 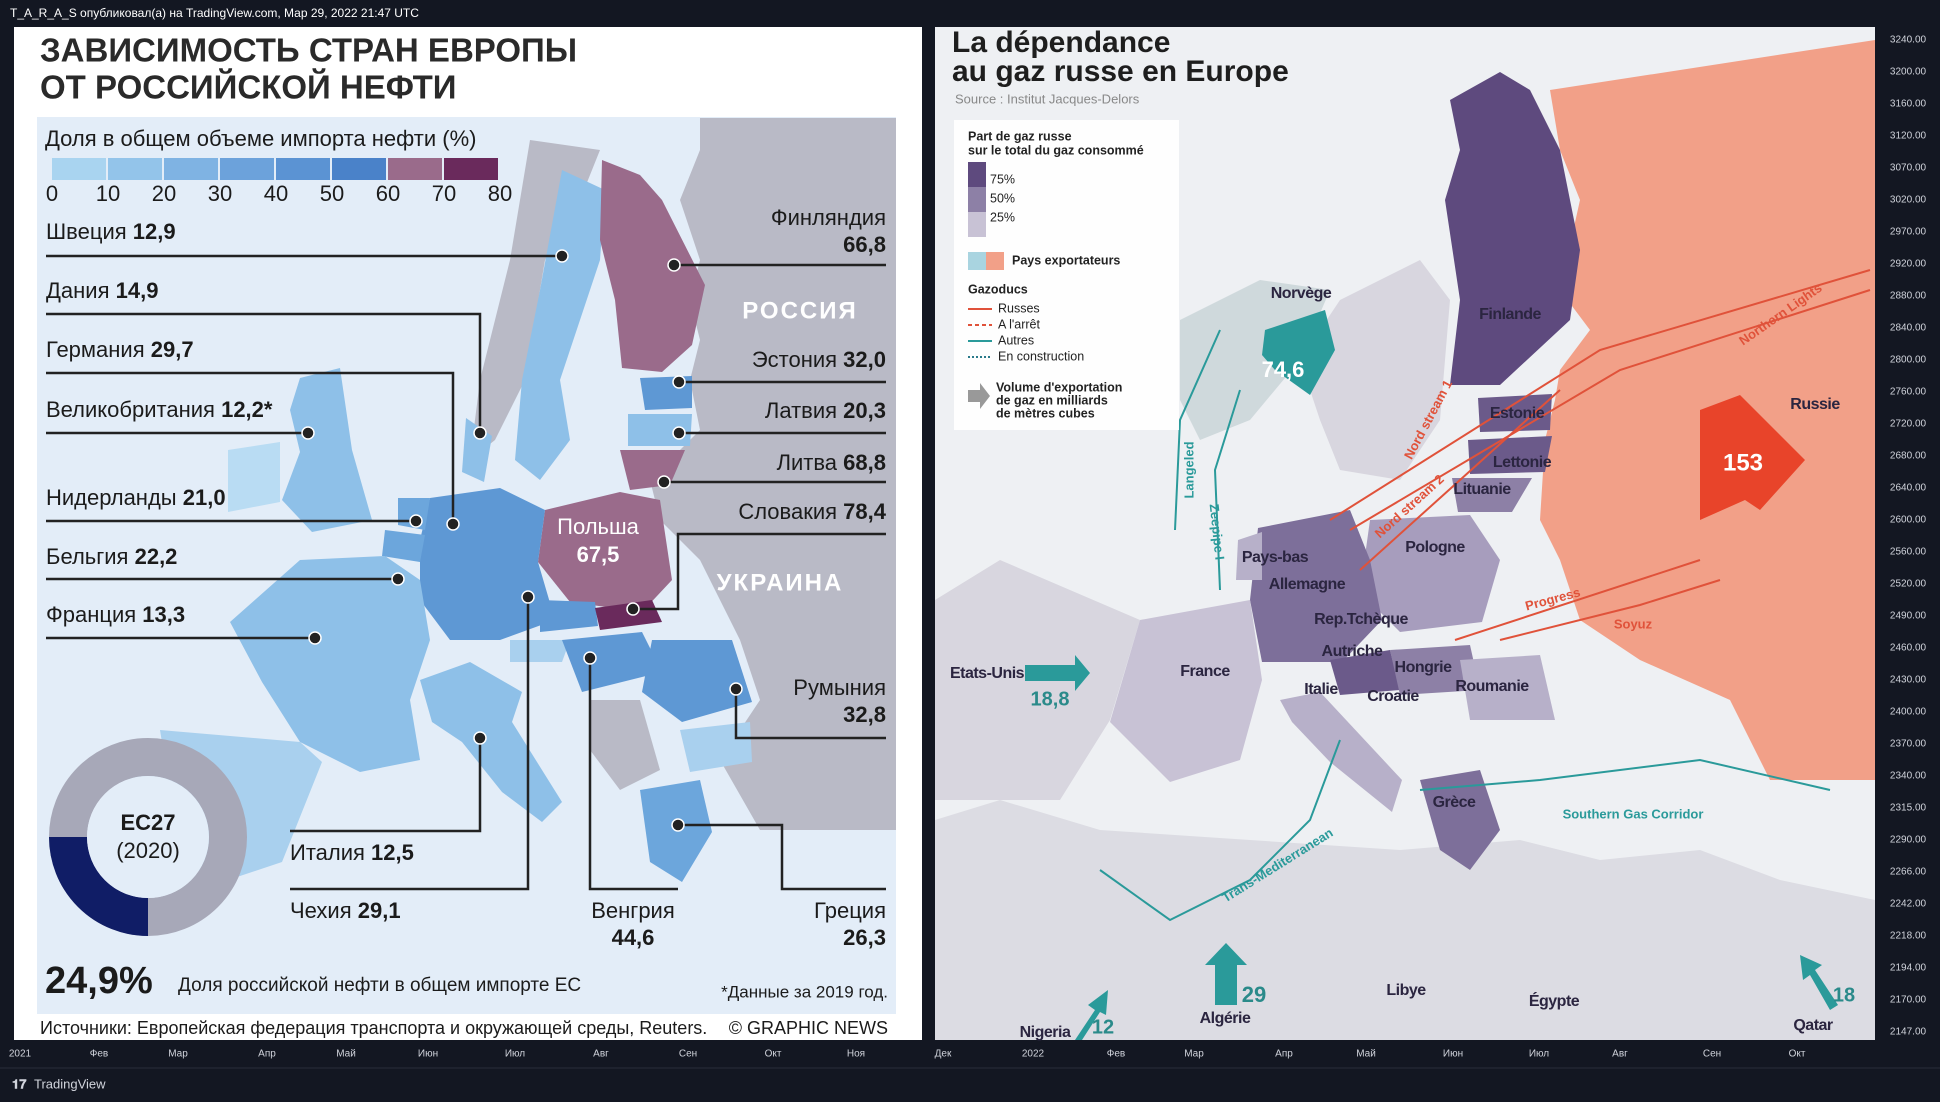 What do you see at coordinates (1254, 994) in the screenshot?
I see `export-volume: 29` at bounding box center [1254, 994].